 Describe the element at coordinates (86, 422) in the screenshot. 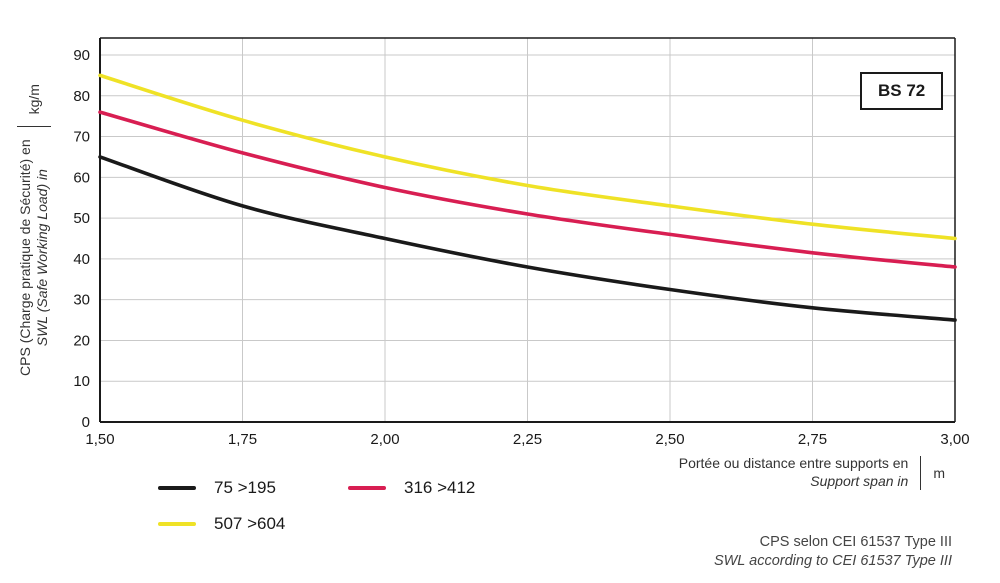

I see `svg-text: 0` at that location.